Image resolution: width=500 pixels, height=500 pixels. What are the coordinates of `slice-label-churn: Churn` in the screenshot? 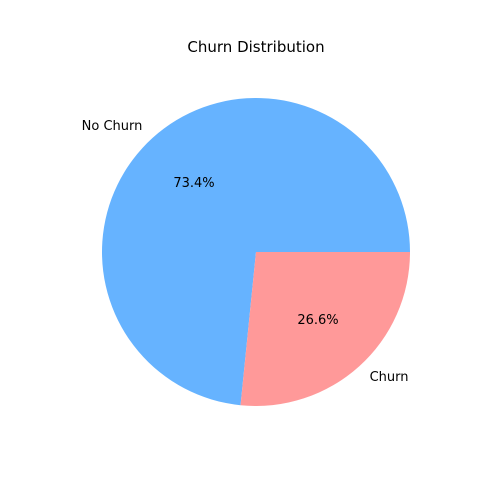 It's located at (389, 377).